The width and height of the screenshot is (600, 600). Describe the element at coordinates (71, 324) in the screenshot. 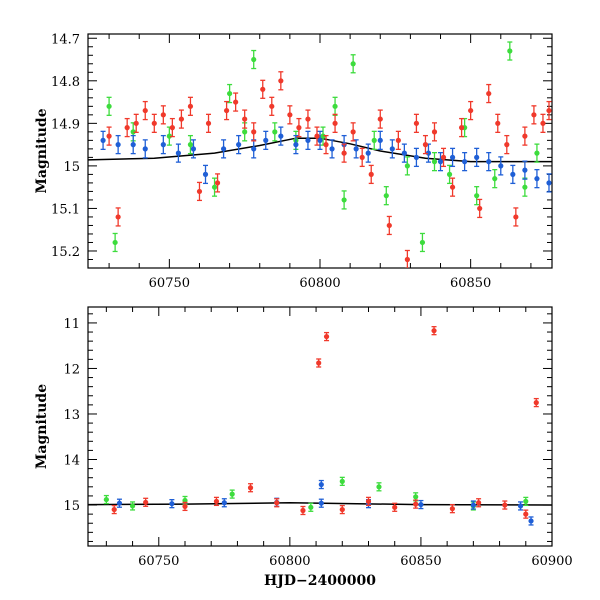

I see `y-tick-label: 11` at that location.